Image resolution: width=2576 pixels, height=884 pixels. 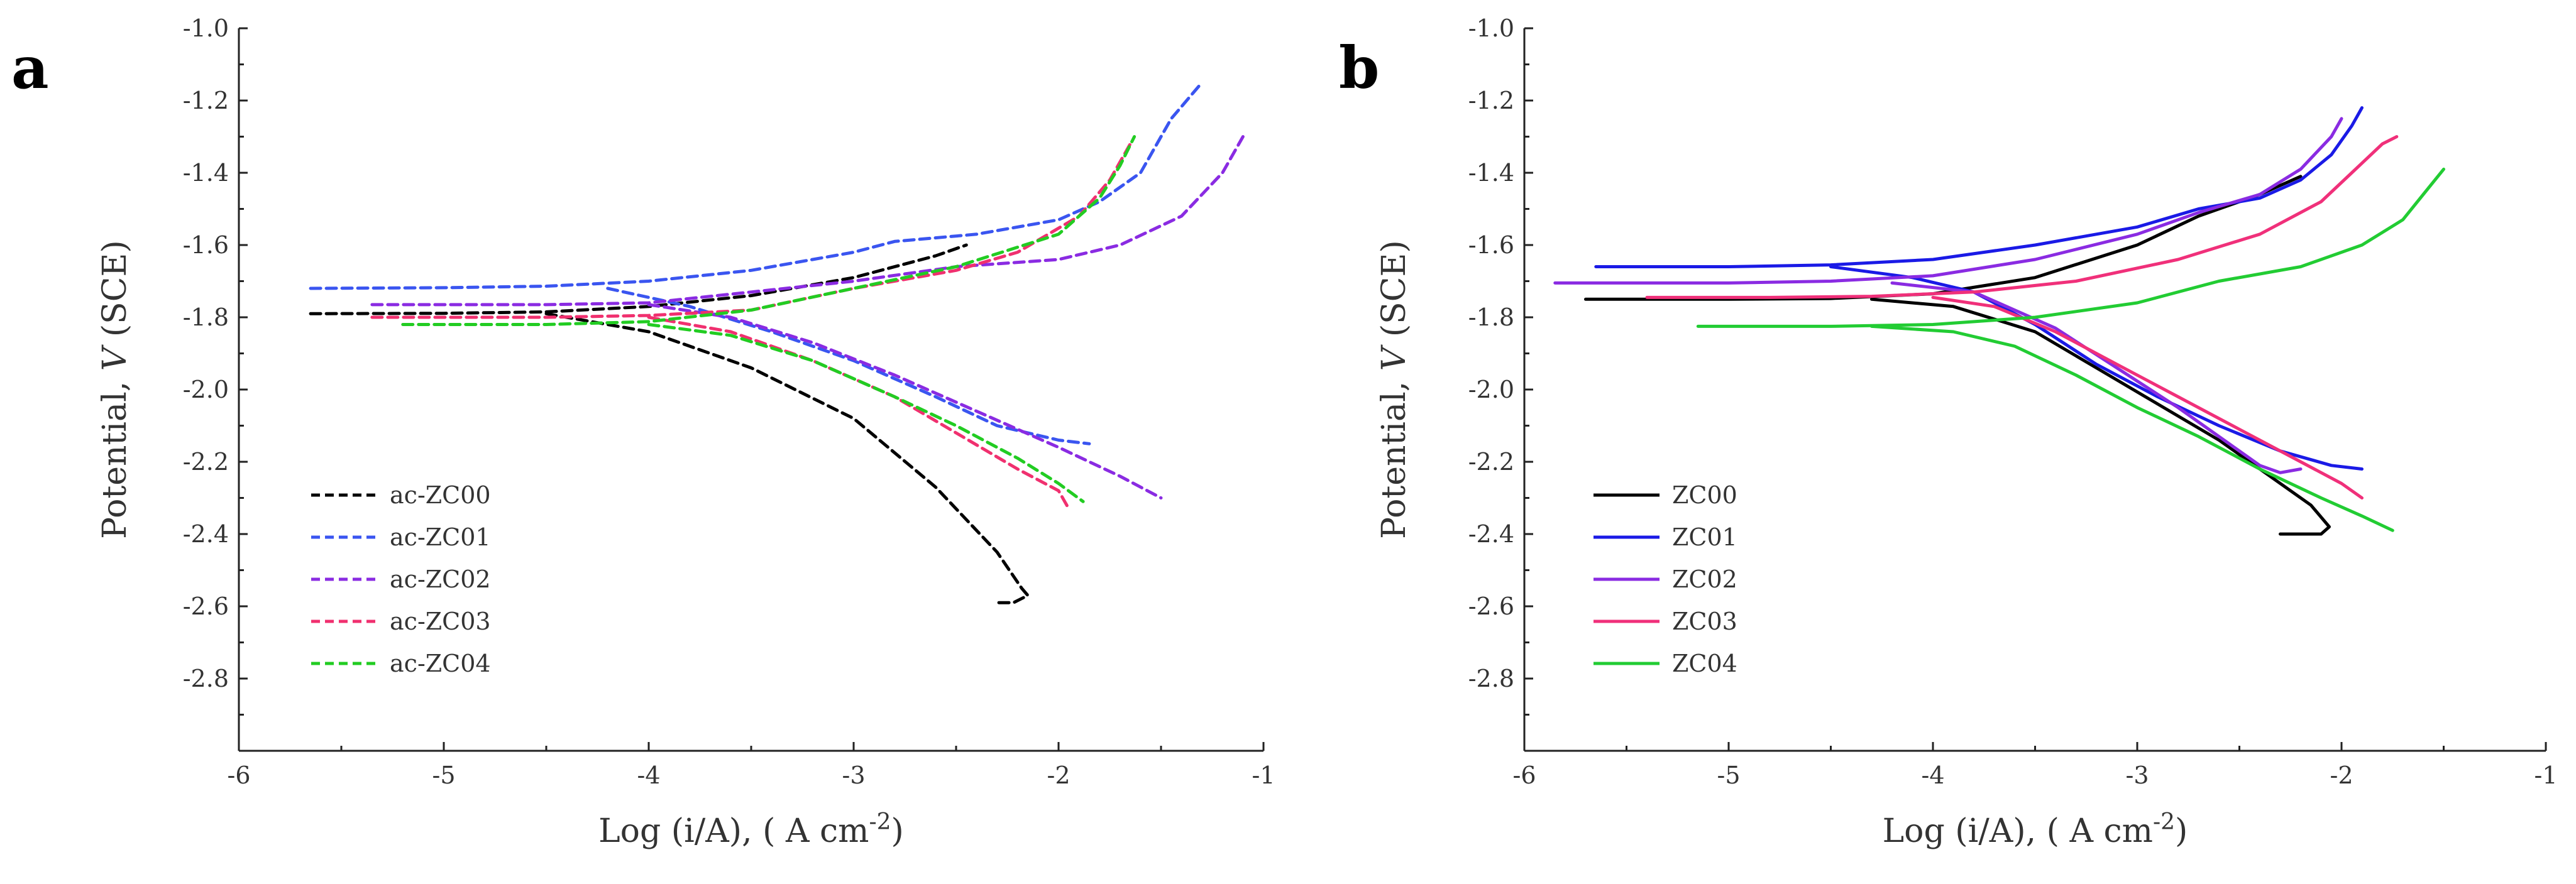 I want to click on series-zc01-anodic-curve, so click(x=1979, y=187).